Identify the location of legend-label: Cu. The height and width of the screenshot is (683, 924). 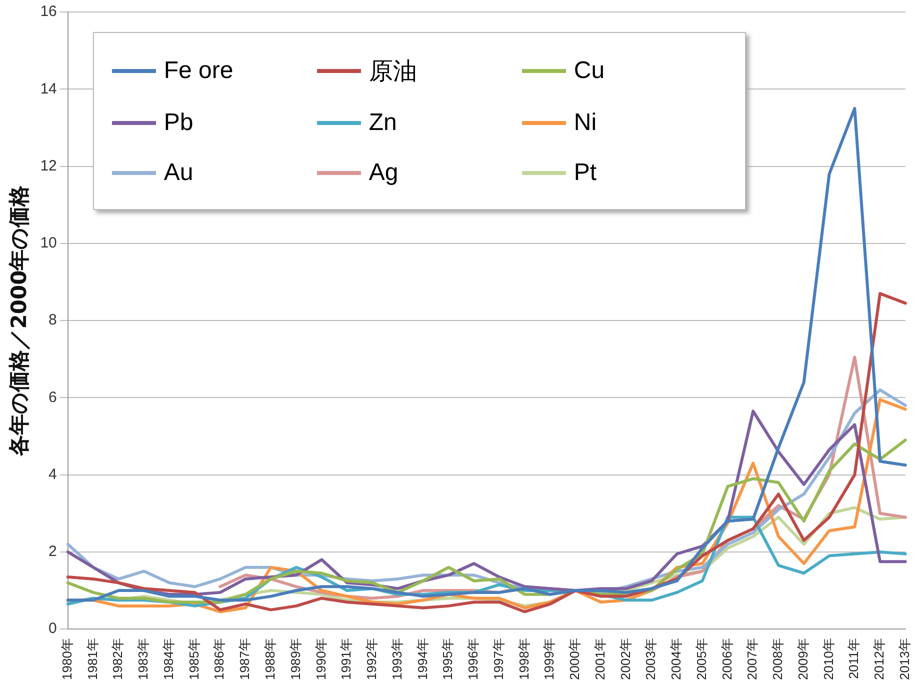
(589, 71).